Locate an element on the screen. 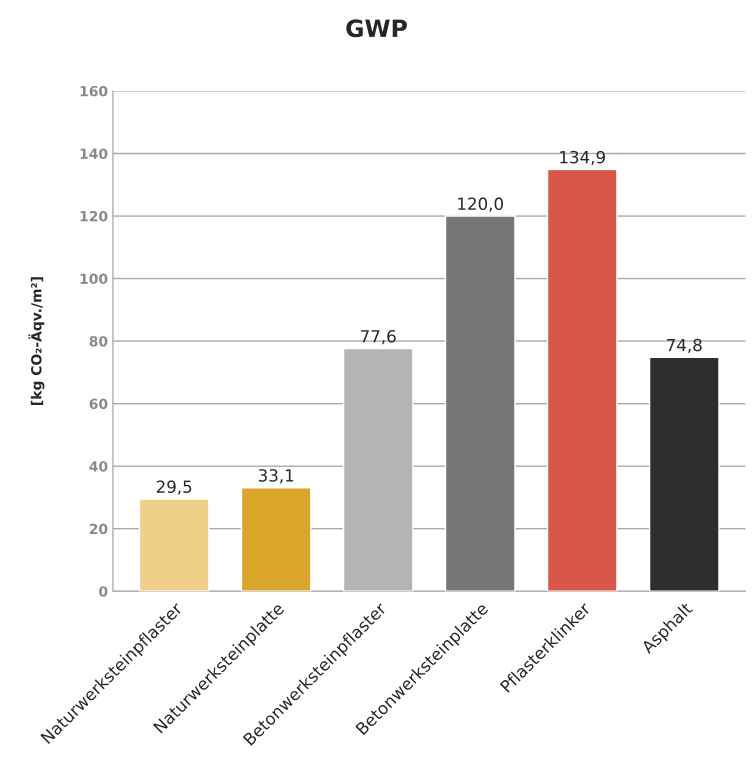 This screenshot has width=753, height=758. data-label: 33,1 is located at coordinates (276, 476).